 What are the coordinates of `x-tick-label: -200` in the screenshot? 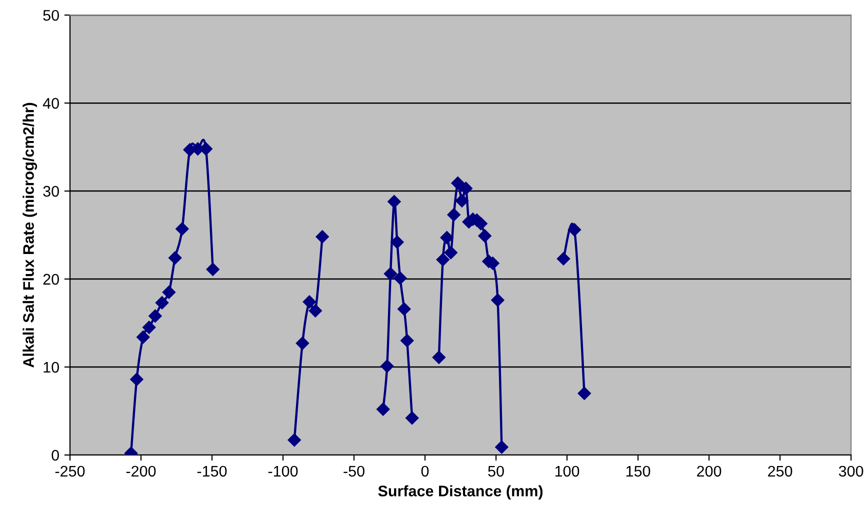 It's located at (141, 471).